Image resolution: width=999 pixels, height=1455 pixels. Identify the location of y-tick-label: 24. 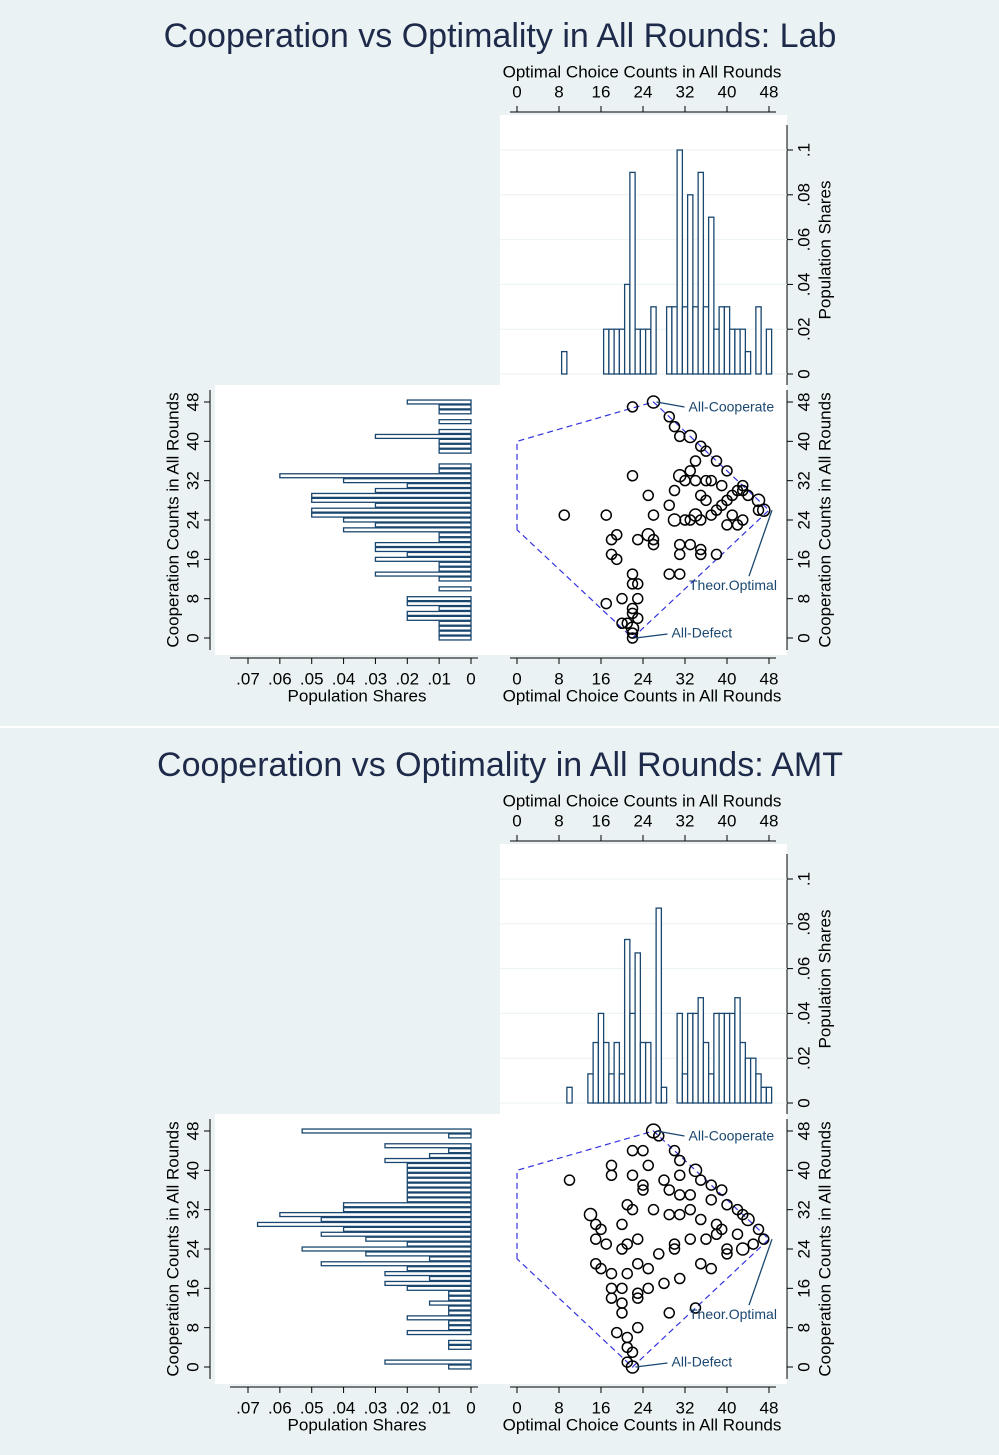
(803, 520).